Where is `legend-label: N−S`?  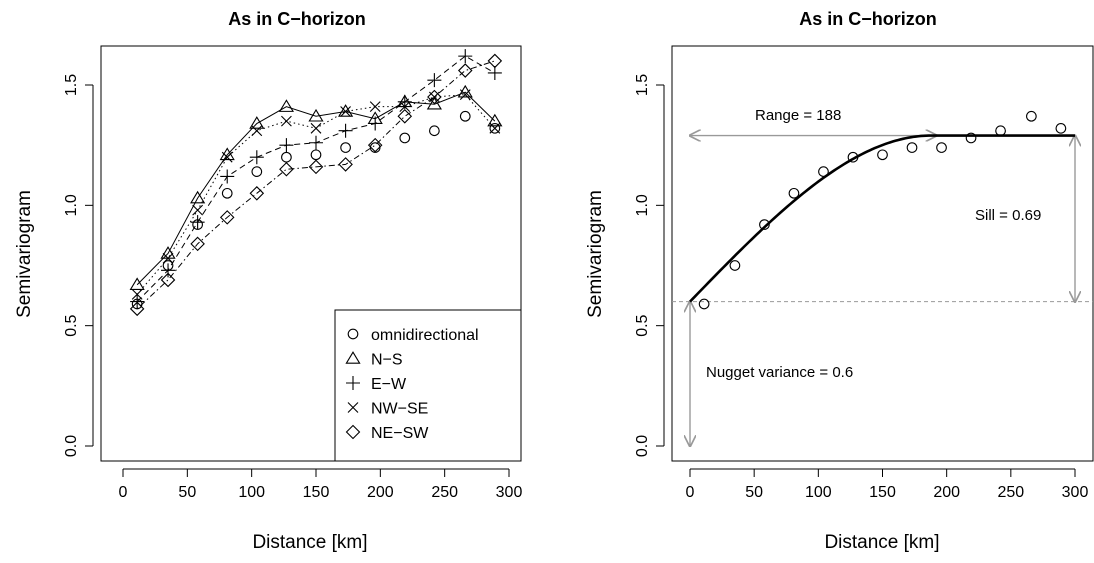 legend-label: N−S is located at coordinates (387, 360).